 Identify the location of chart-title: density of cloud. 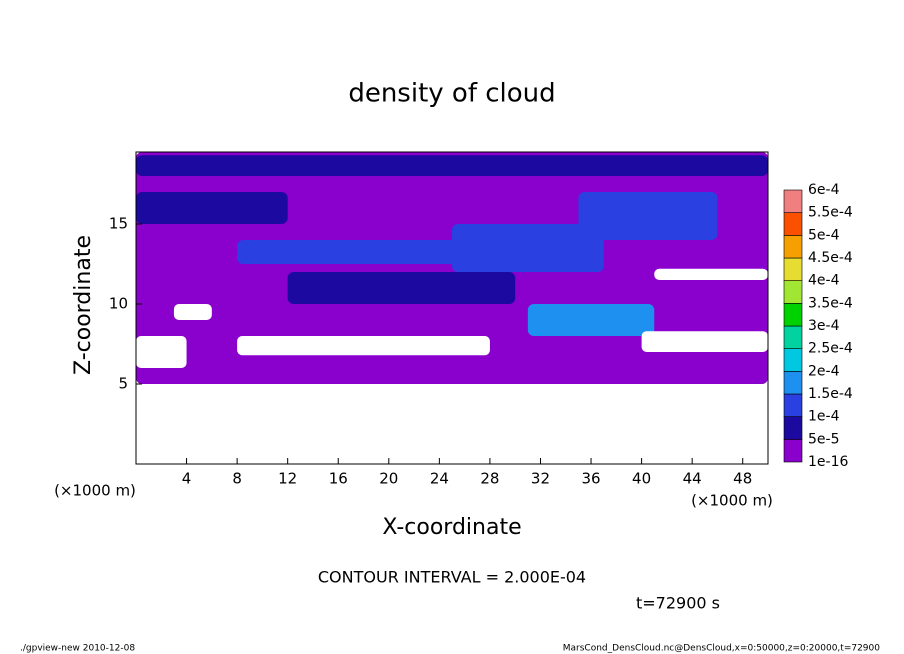
(451, 94).